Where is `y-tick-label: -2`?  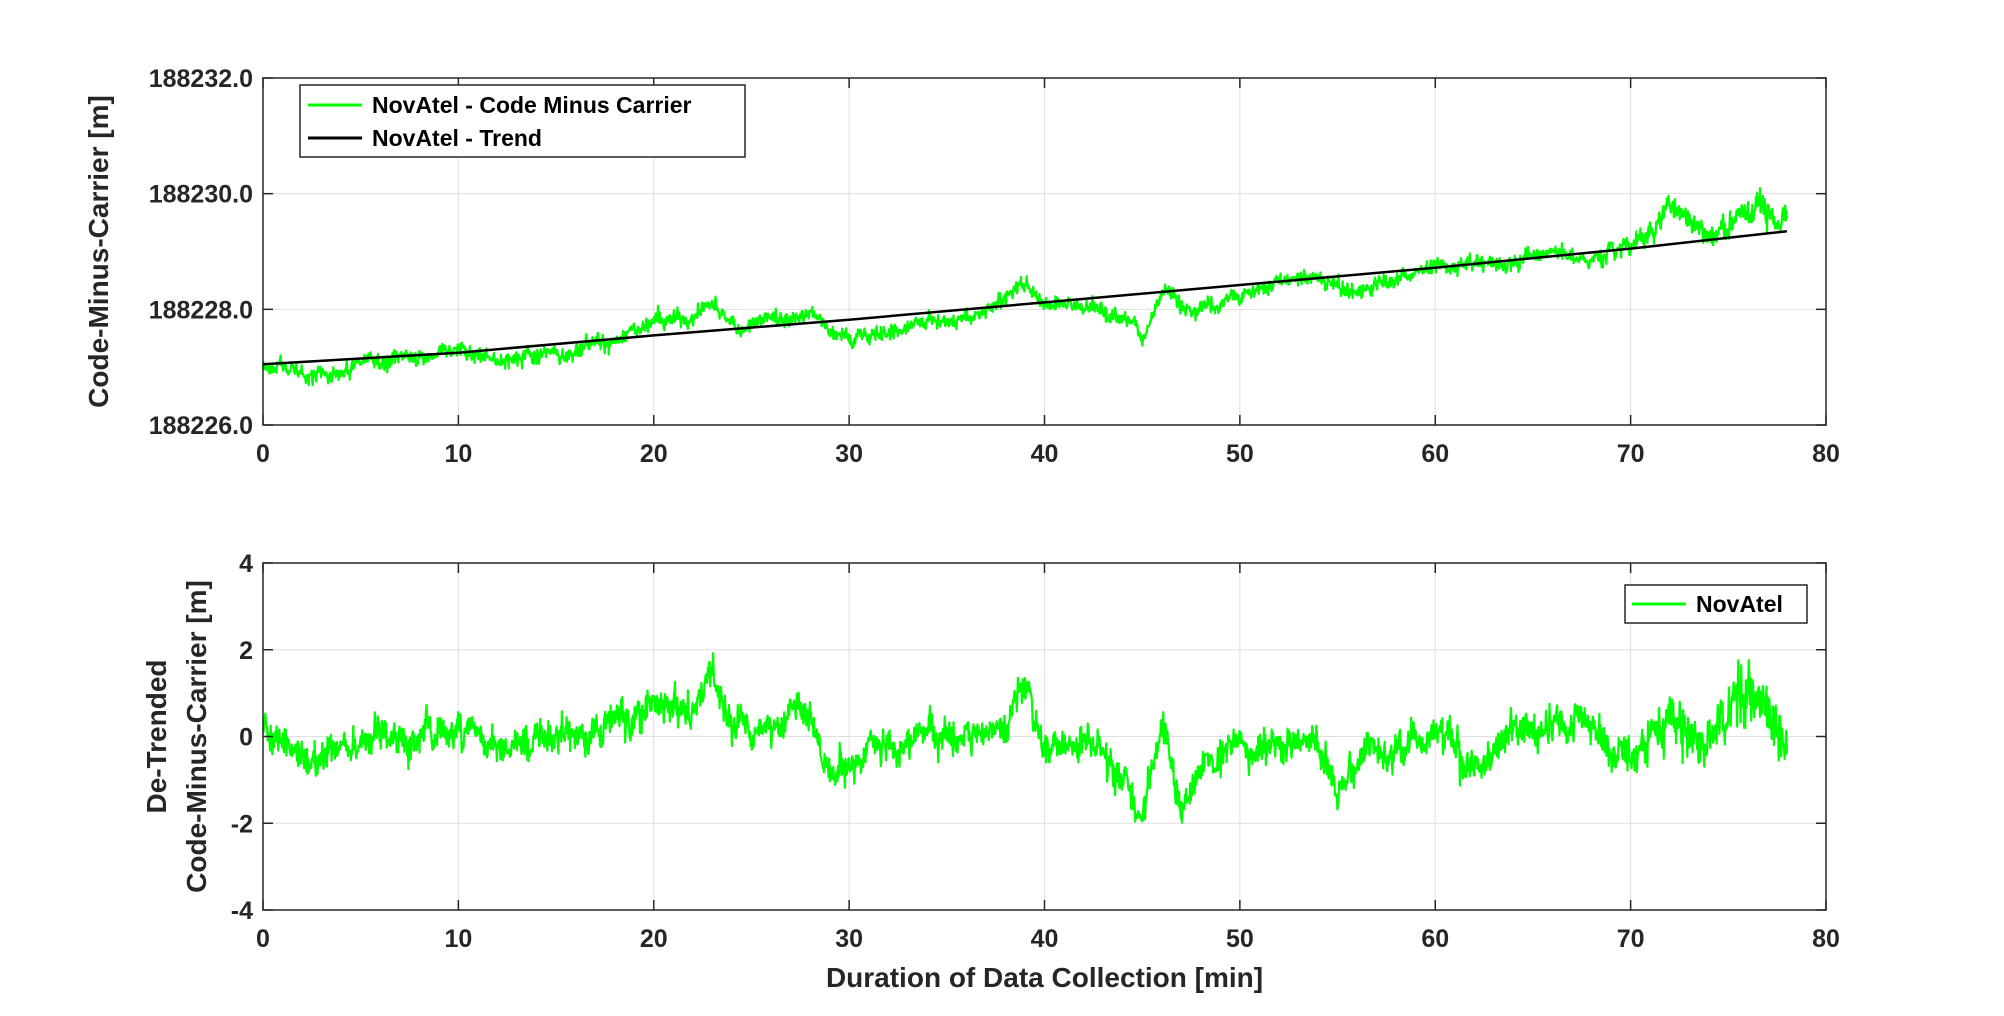
y-tick-label: -2 is located at coordinates (242, 824).